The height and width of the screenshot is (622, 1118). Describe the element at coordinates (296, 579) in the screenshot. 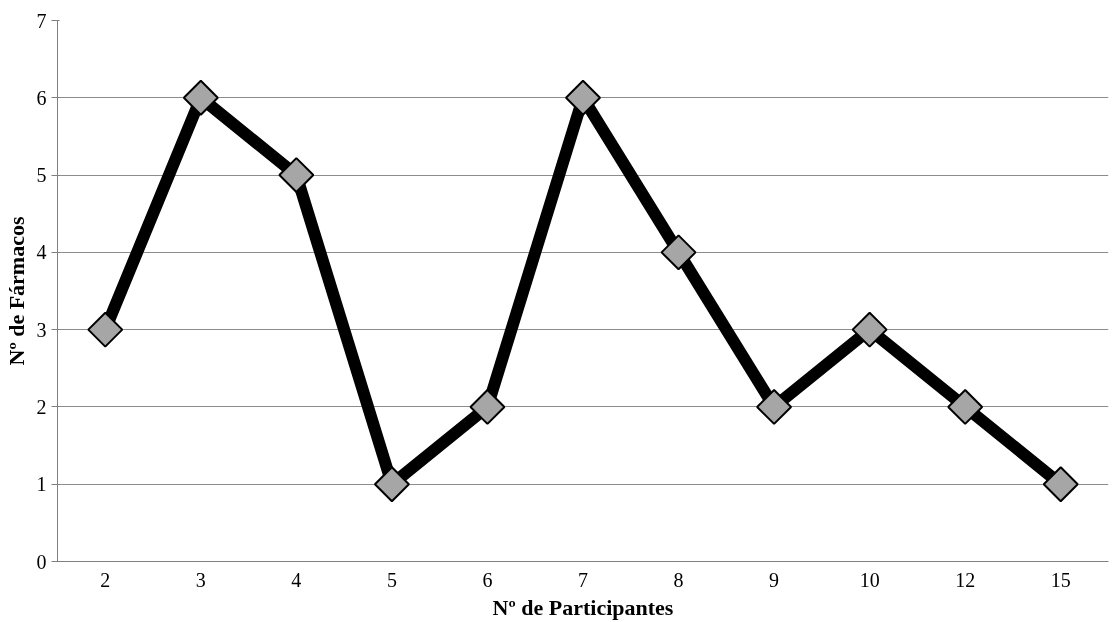

I see `x-tick-label: 4` at that location.